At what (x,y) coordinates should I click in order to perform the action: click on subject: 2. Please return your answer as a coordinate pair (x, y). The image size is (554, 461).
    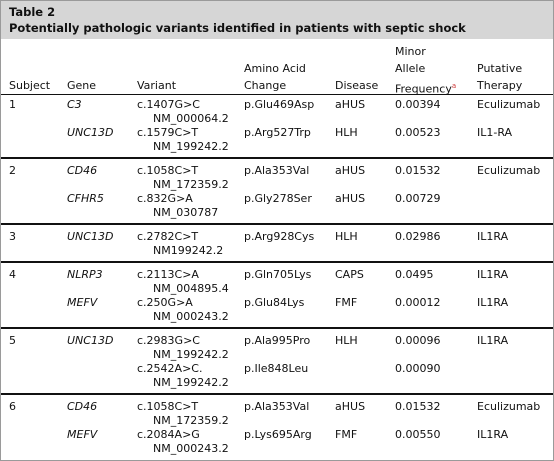
    Looking at the image, I should click on (12, 170).